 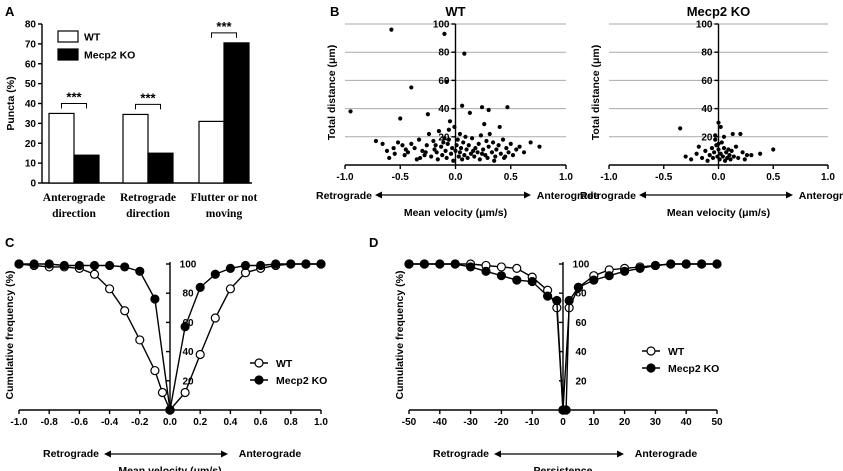 What do you see at coordinates (378, 195) in the screenshot?
I see `b-wt-direction-arrow-left-head` at bounding box center [378, 195].